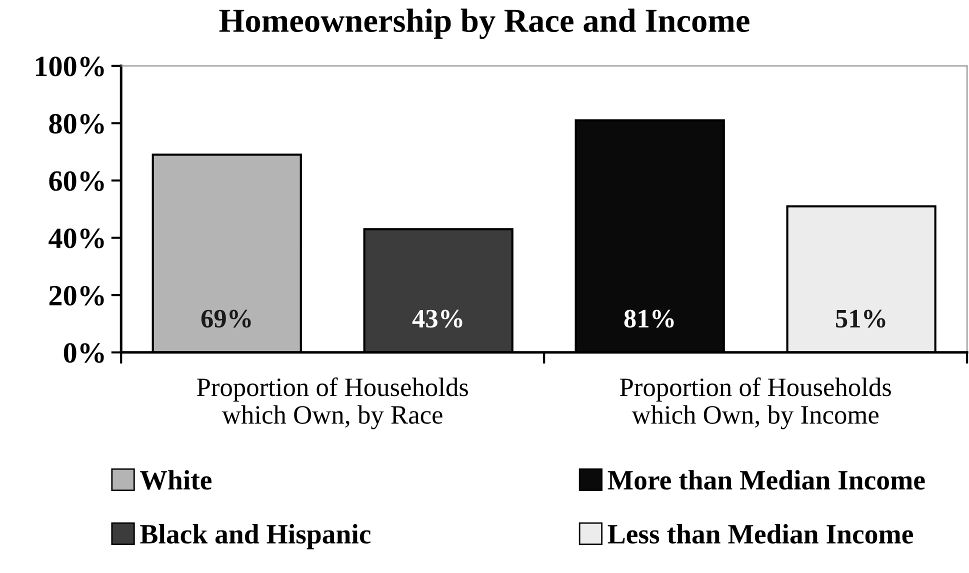  What do you see at coordinates (484, 23) in the screenshot?
I see `chart-title: Homeownership by Race and Income` at bounding box center [484, 23].